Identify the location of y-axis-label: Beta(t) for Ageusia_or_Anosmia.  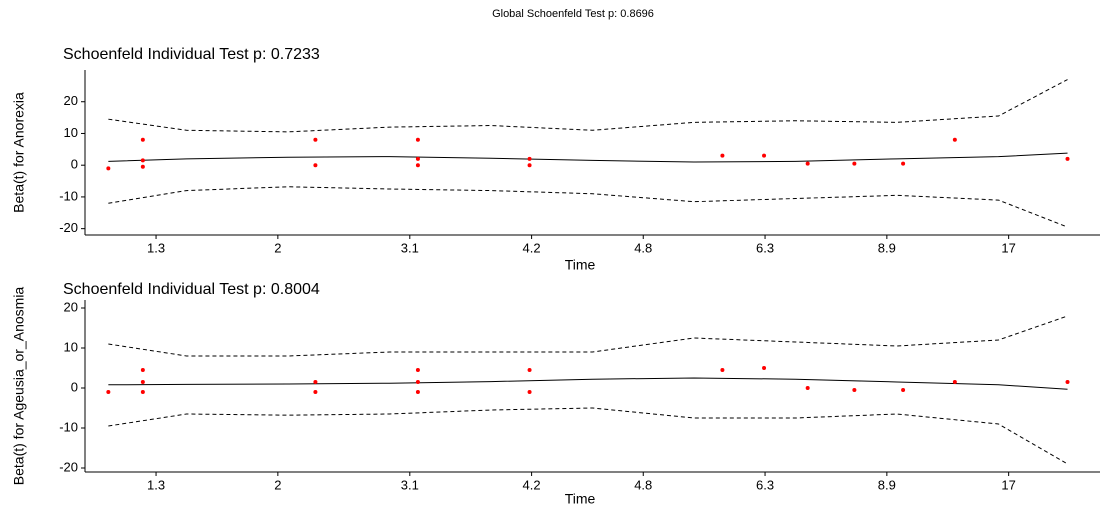
(19, 386).